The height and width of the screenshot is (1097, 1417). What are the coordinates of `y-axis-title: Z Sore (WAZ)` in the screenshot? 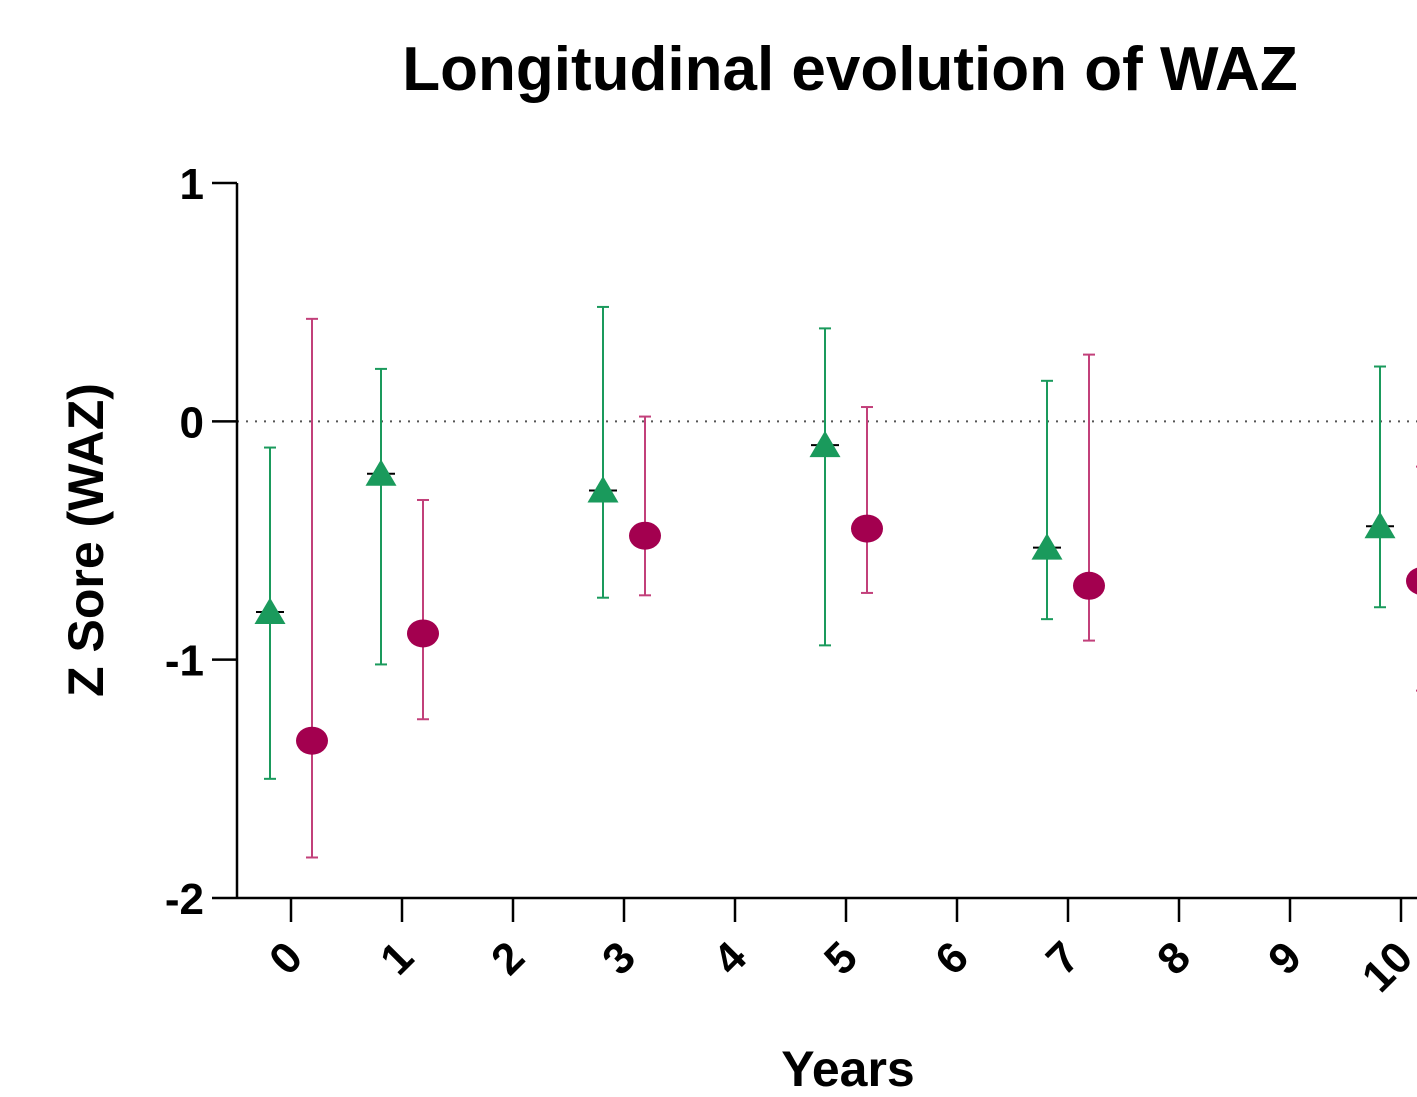 It's located at (86, 540).